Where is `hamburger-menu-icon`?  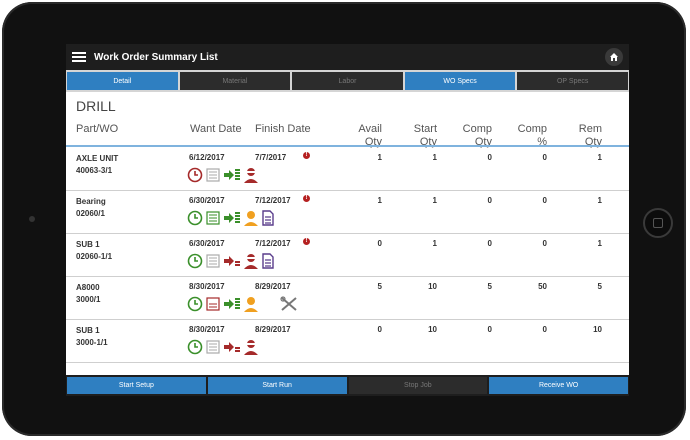
hamburger-menu-icon is located at coordinates (79, 57).